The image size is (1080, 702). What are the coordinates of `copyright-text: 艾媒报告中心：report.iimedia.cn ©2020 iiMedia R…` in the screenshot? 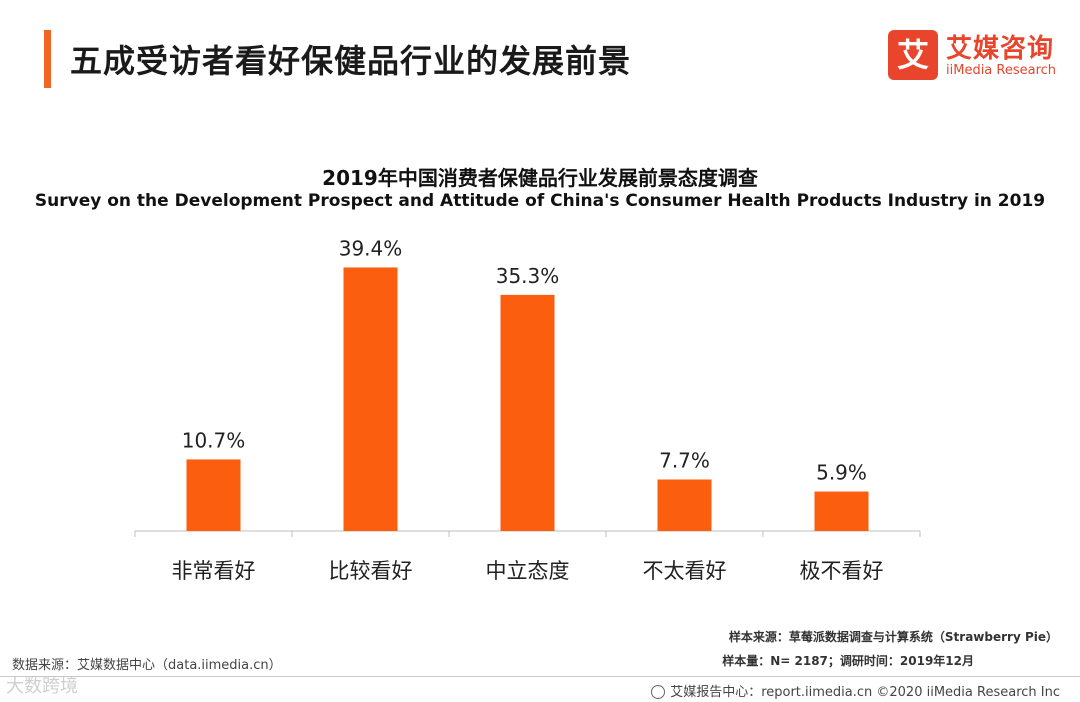 It's located at (865, 692).